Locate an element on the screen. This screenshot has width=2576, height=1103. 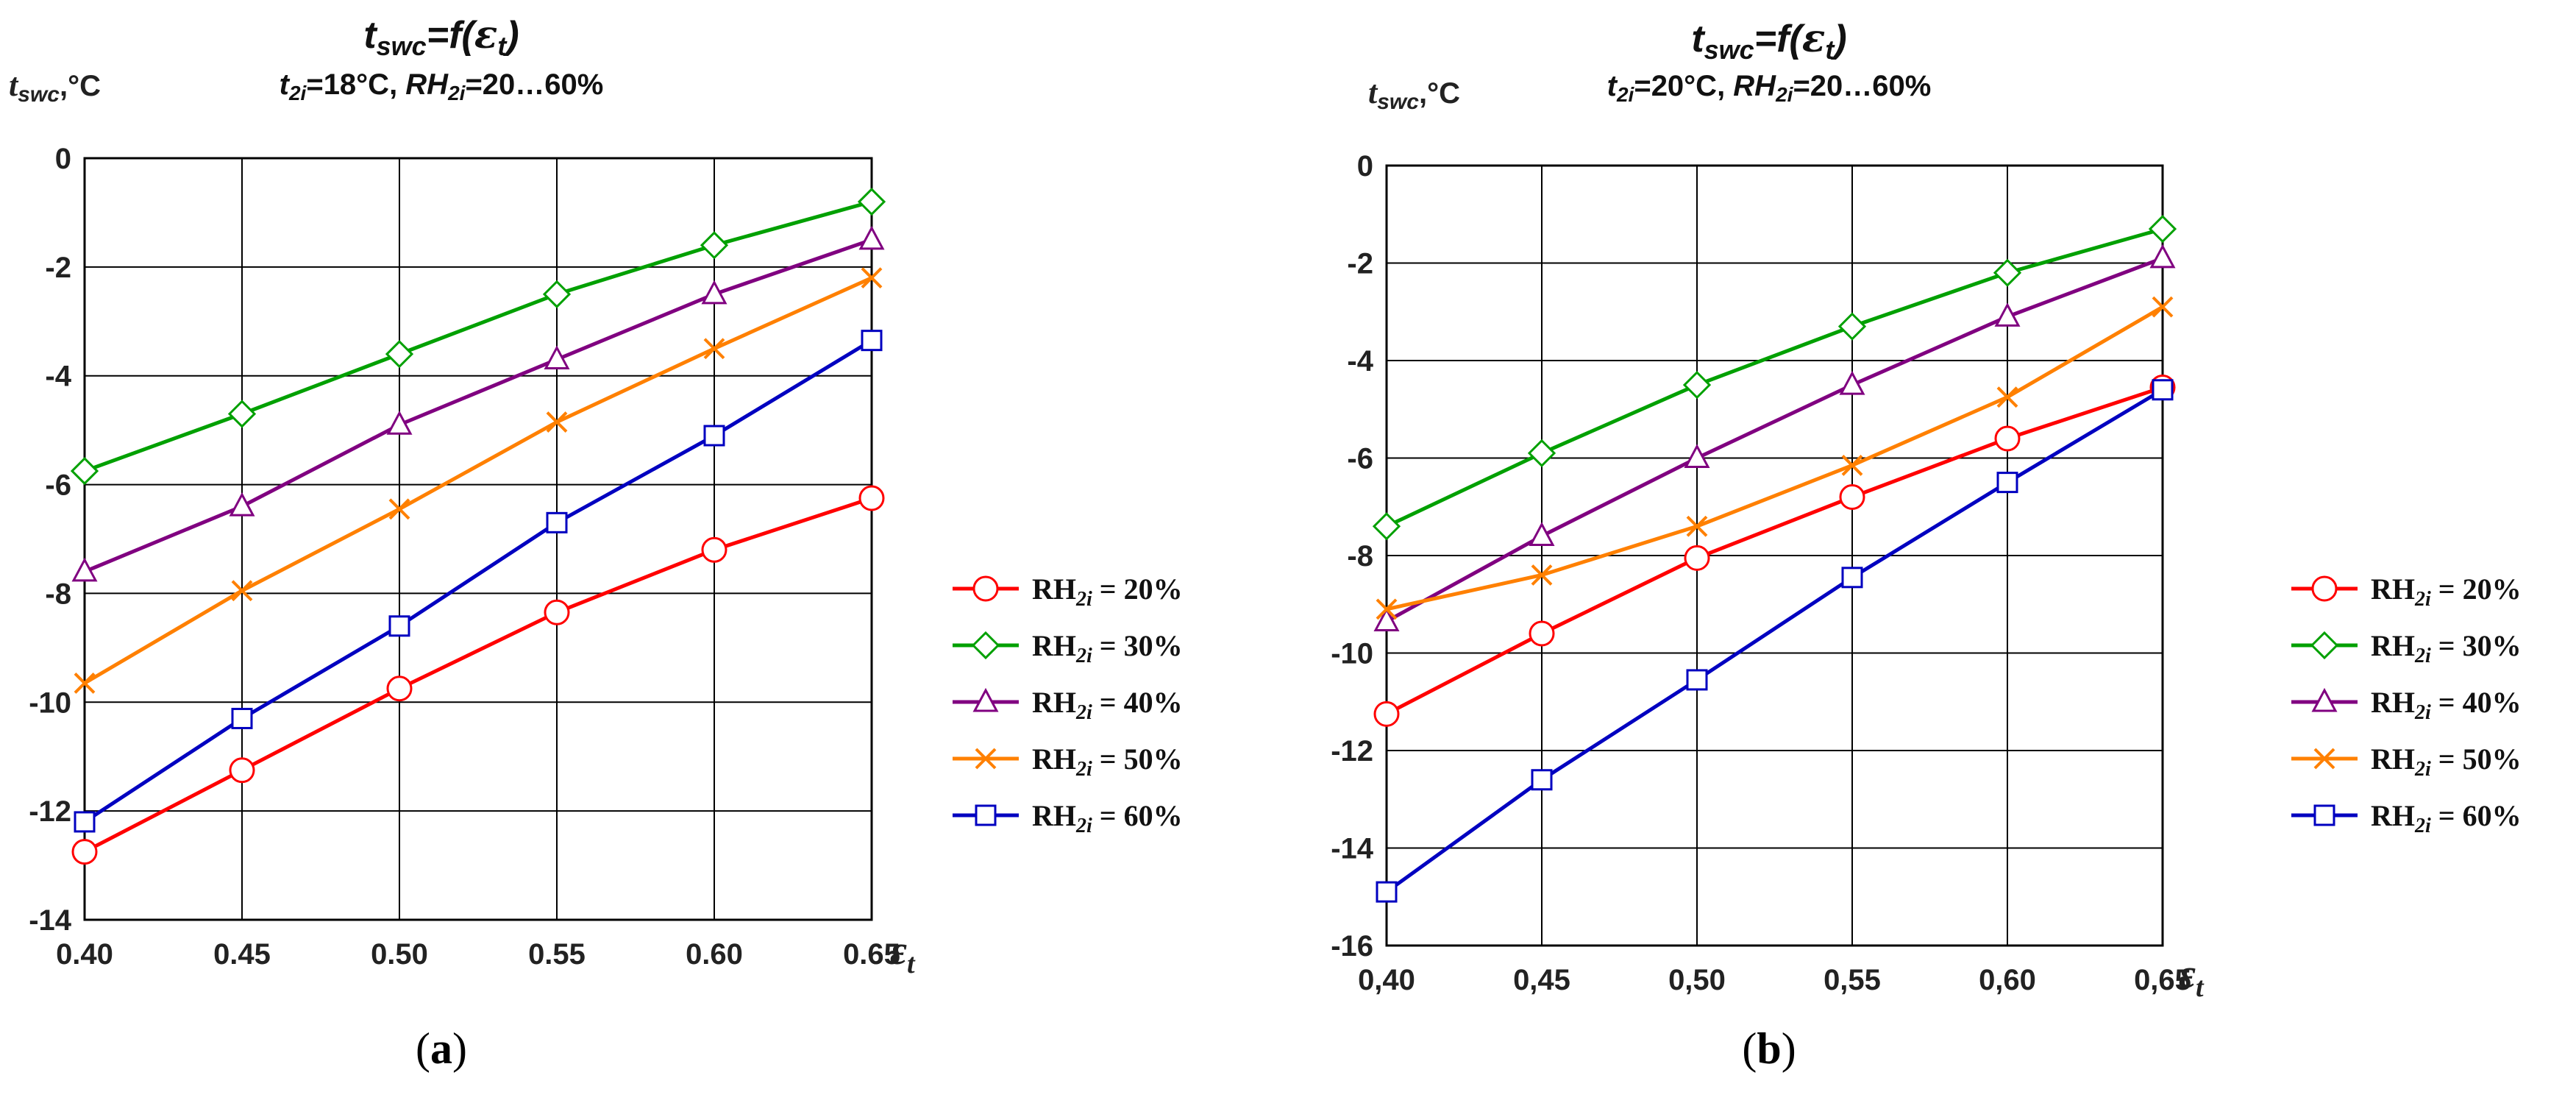
y-axis-label: tswc,°C is located at coordinates (55, 87).